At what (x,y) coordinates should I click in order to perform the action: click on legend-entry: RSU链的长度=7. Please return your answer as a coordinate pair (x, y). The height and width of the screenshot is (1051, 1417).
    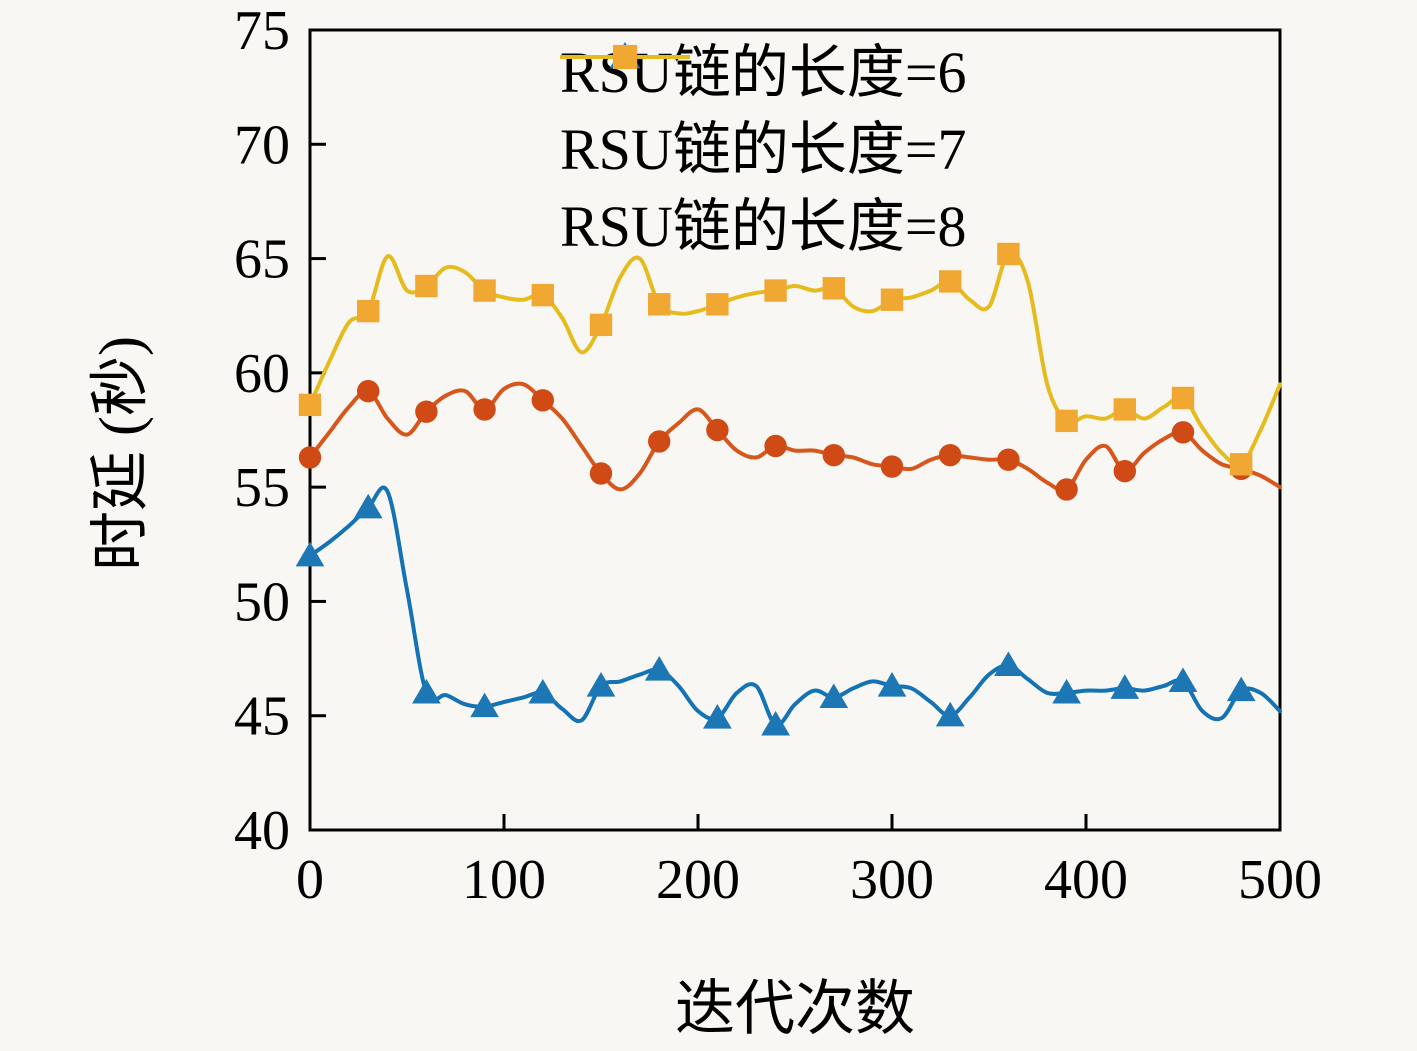
    Looking at the image, I should click on (763, 116).